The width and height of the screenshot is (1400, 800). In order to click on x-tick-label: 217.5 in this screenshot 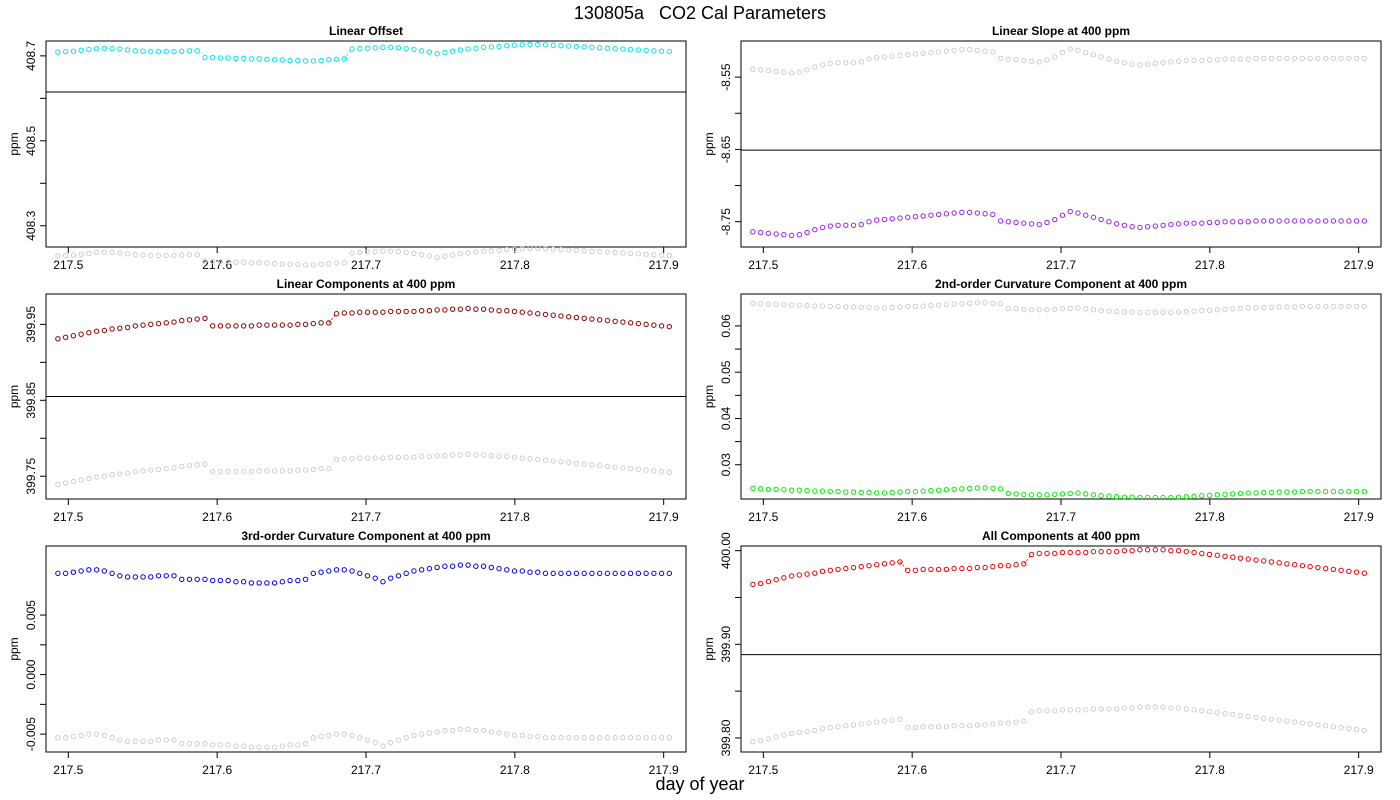, I will do `click(763, 517)`.